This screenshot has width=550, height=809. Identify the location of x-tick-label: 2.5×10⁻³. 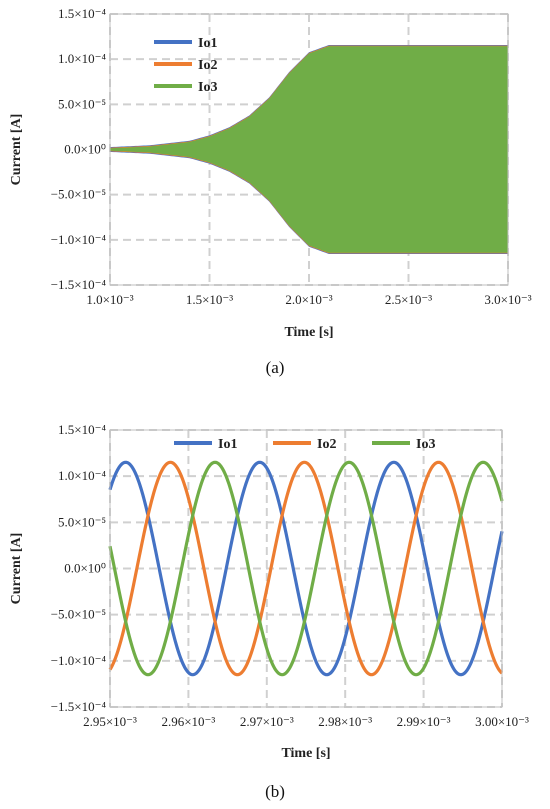
(408, 299).